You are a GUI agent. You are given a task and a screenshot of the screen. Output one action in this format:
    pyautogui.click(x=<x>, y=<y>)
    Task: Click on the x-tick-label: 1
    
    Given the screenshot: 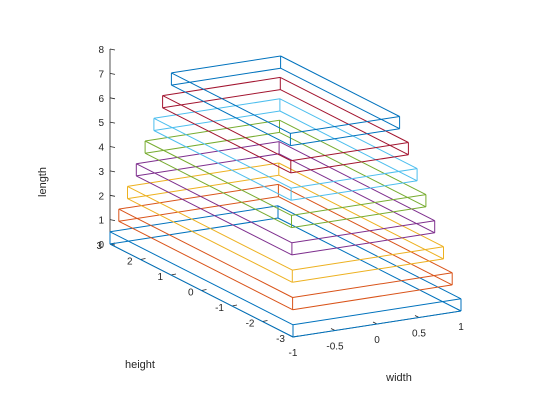 What is the action you would take?
    pyautogui.click(x=461, y=327)
    